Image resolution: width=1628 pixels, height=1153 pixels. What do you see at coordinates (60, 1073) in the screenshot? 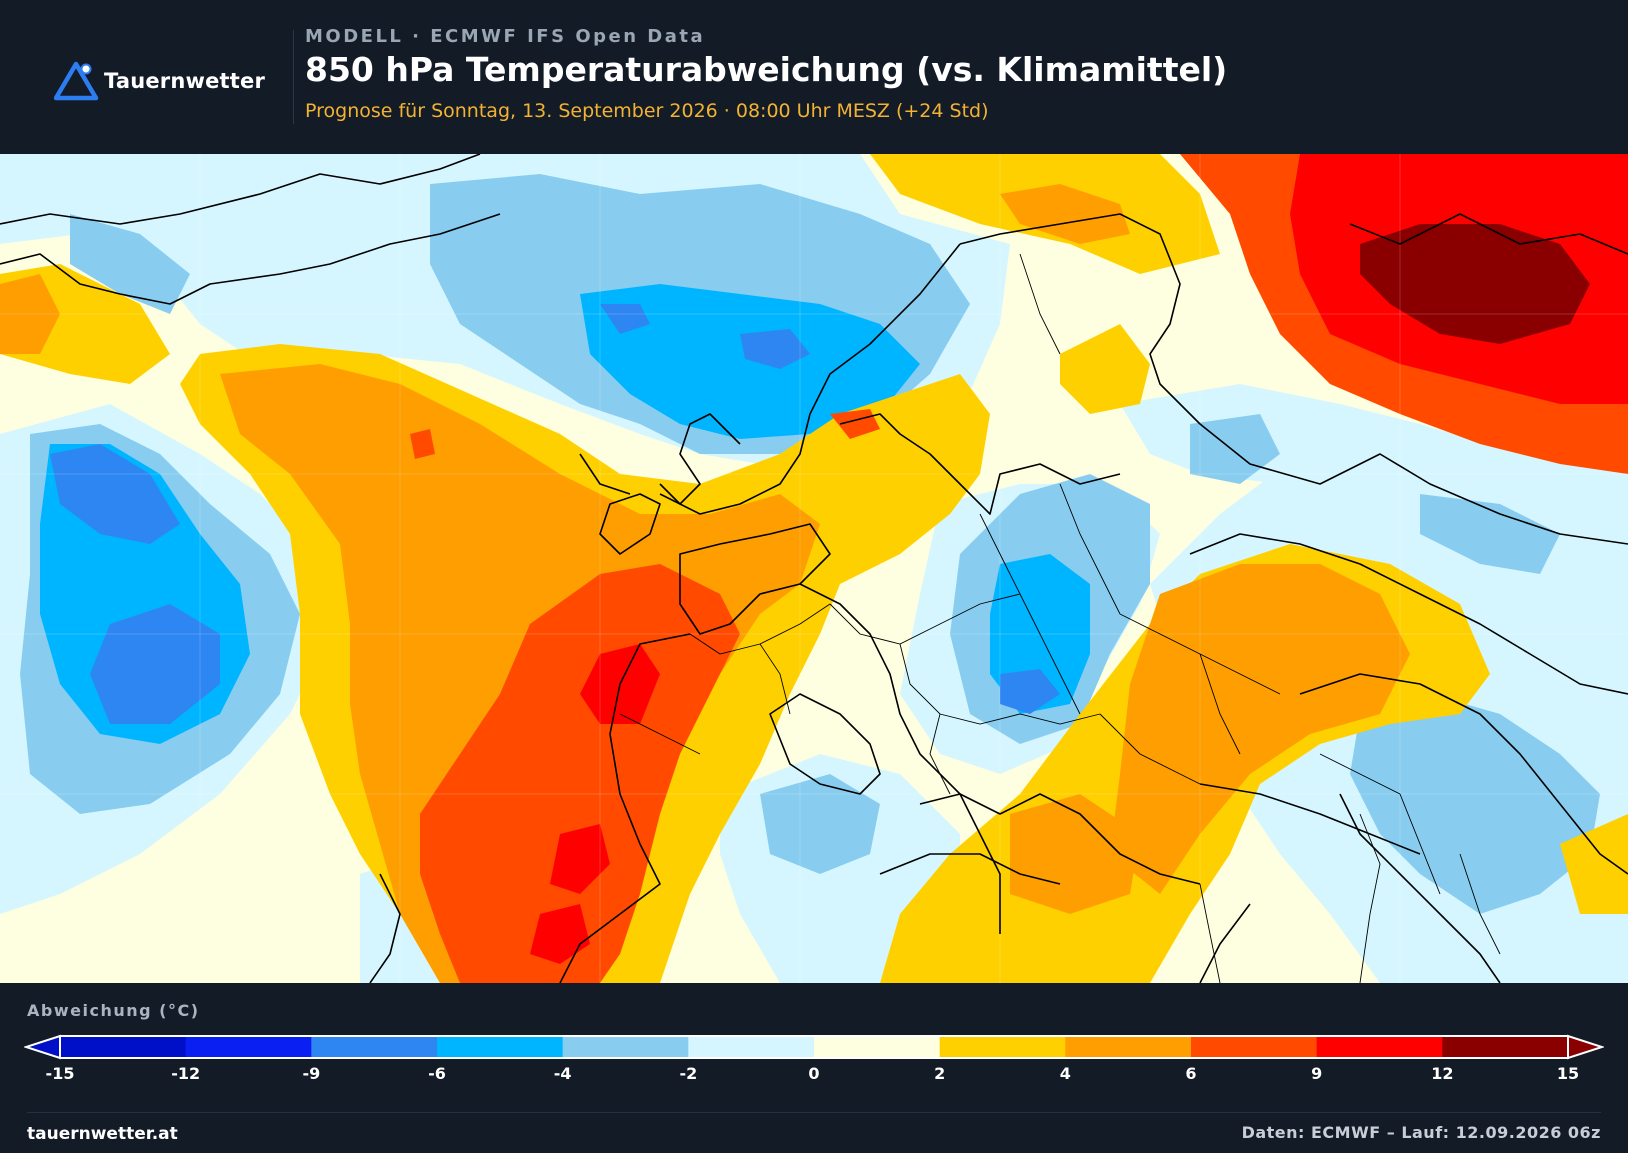
I see `colorbar-tick-label: -15` at bounding box center [60, 1073].